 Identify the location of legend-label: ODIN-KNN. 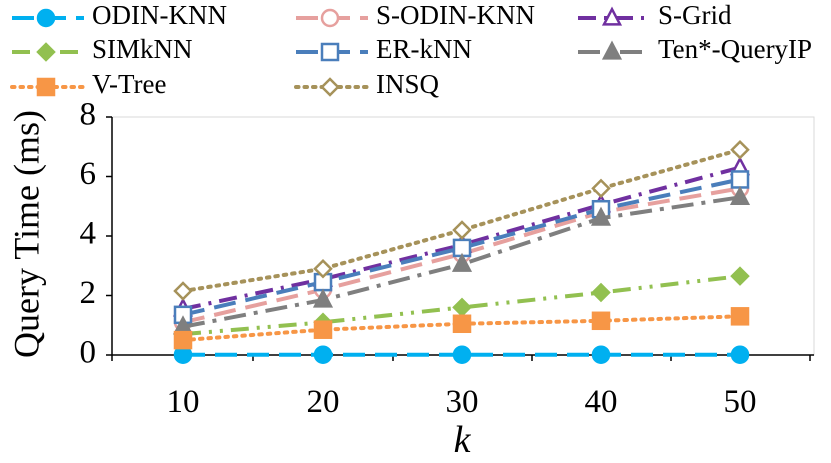
(159, 15).